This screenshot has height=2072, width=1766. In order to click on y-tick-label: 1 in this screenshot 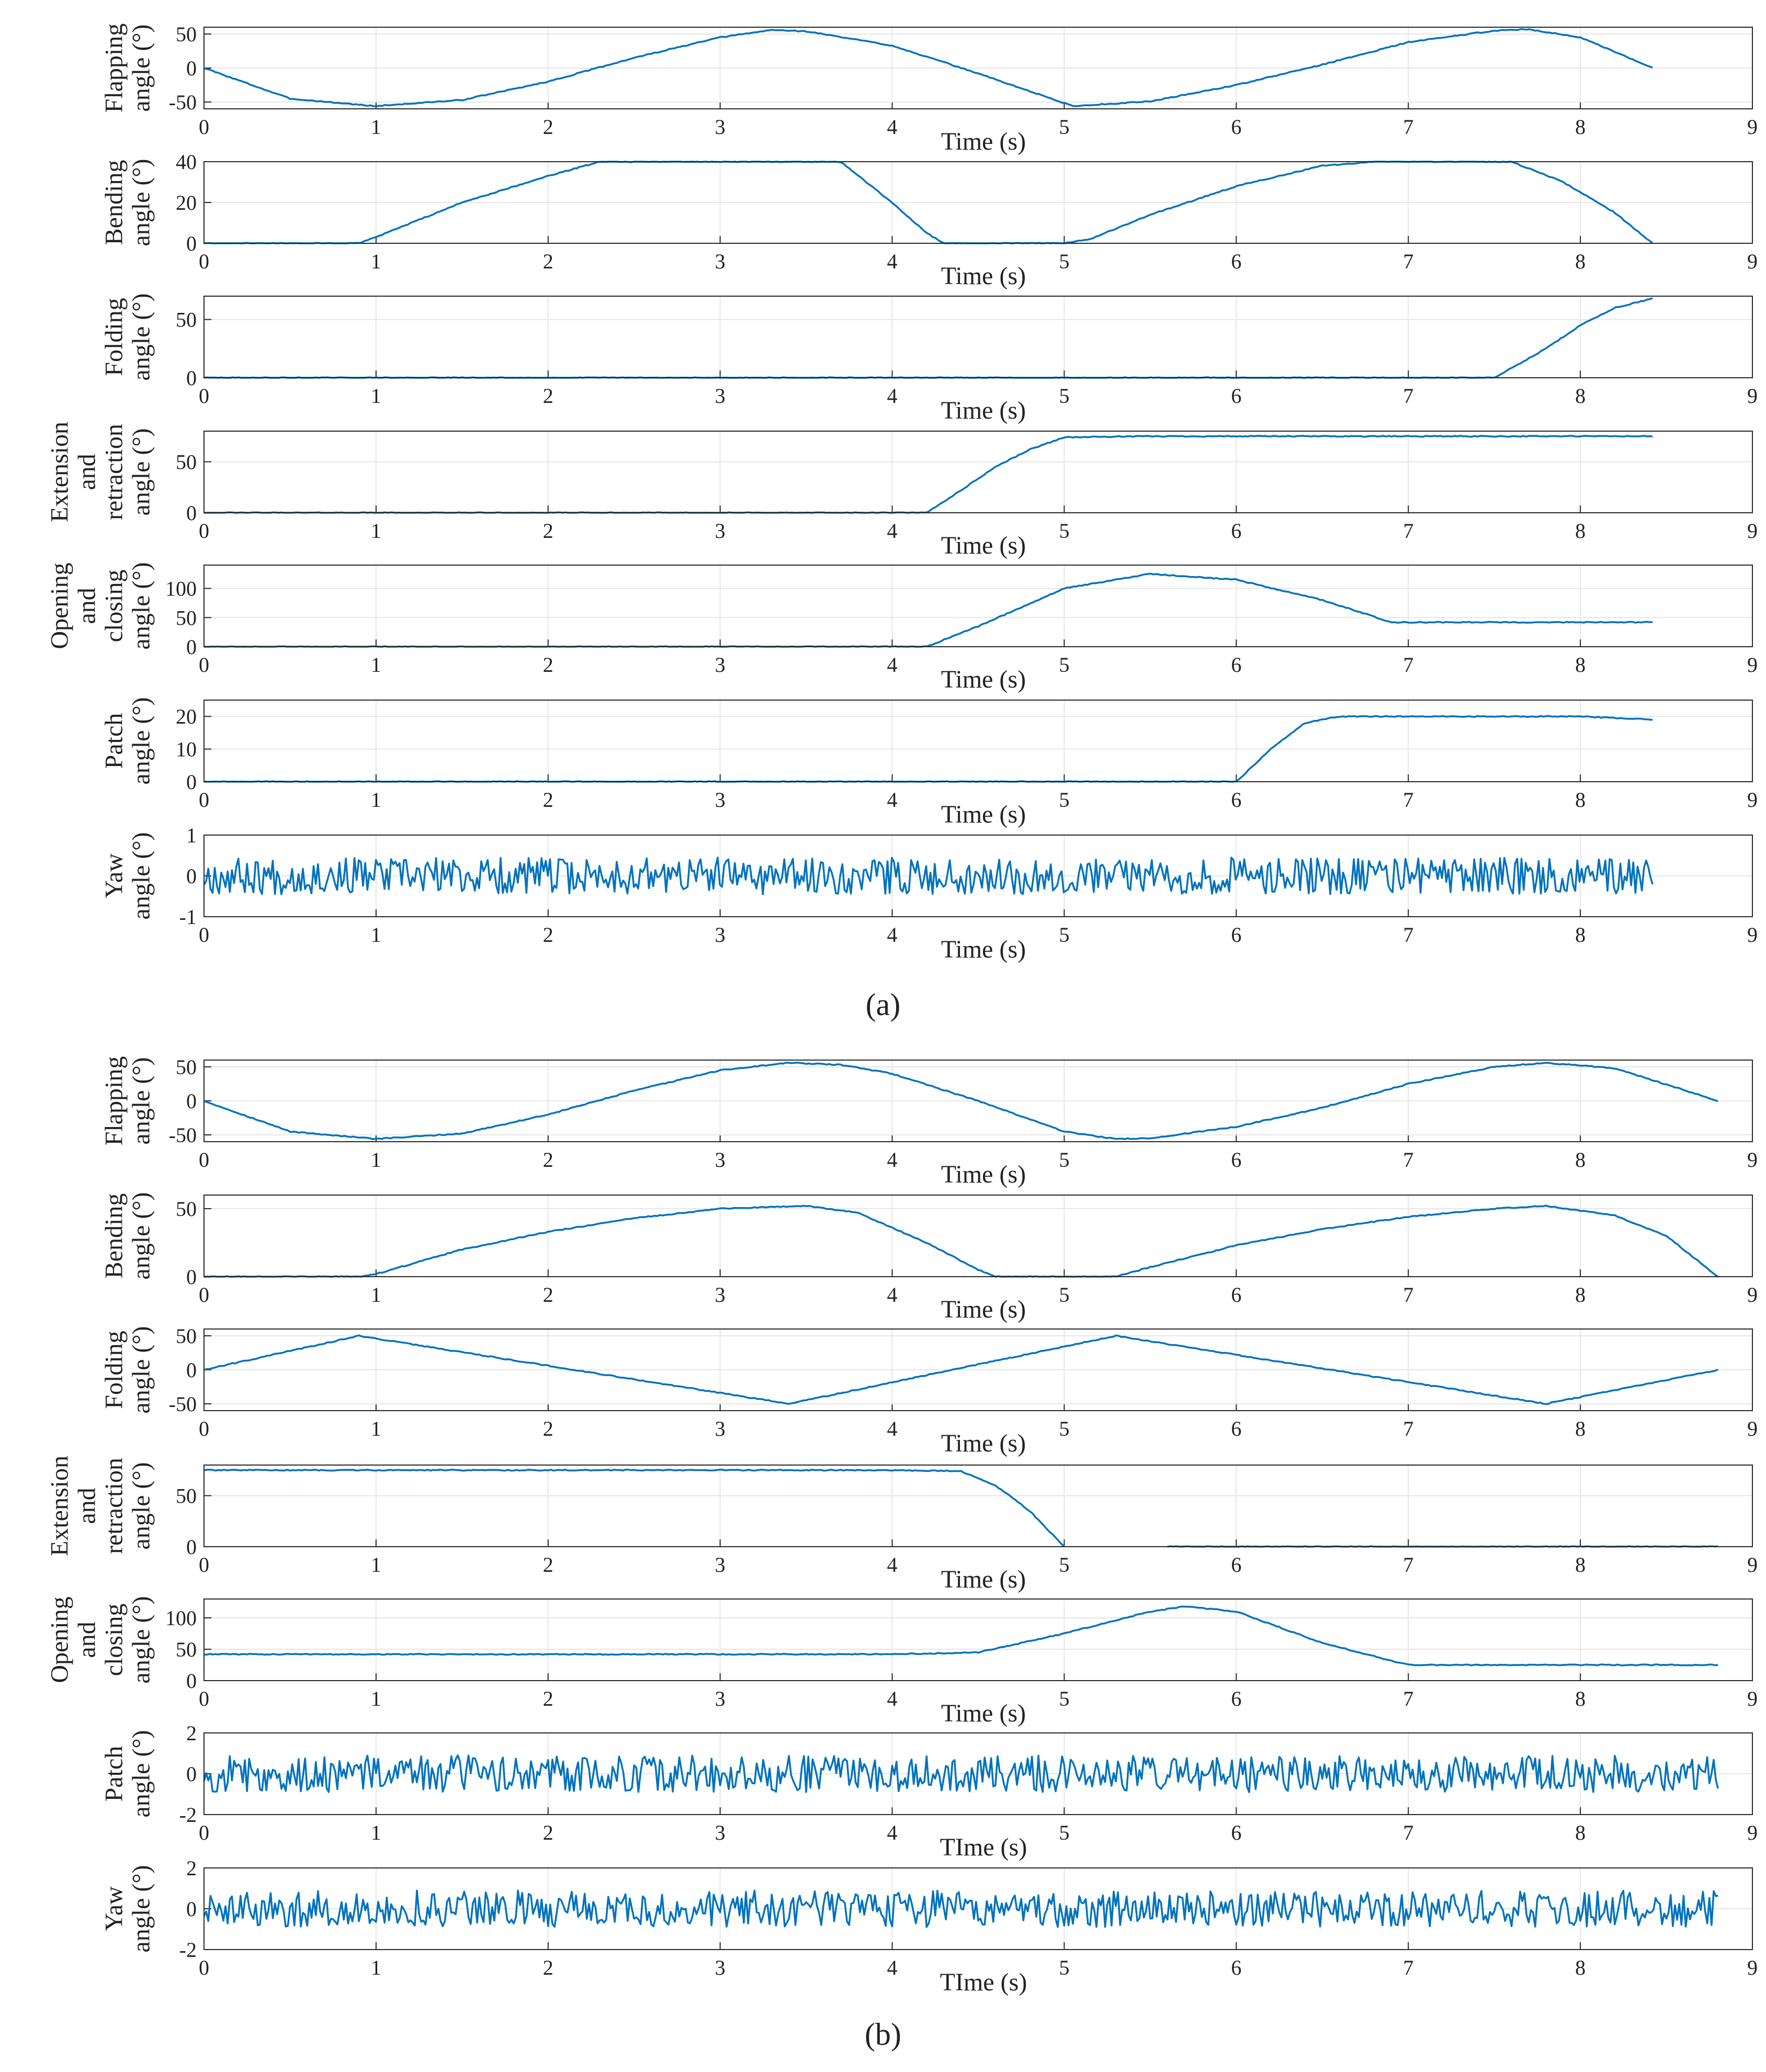, I will do `click(191, 835)`.